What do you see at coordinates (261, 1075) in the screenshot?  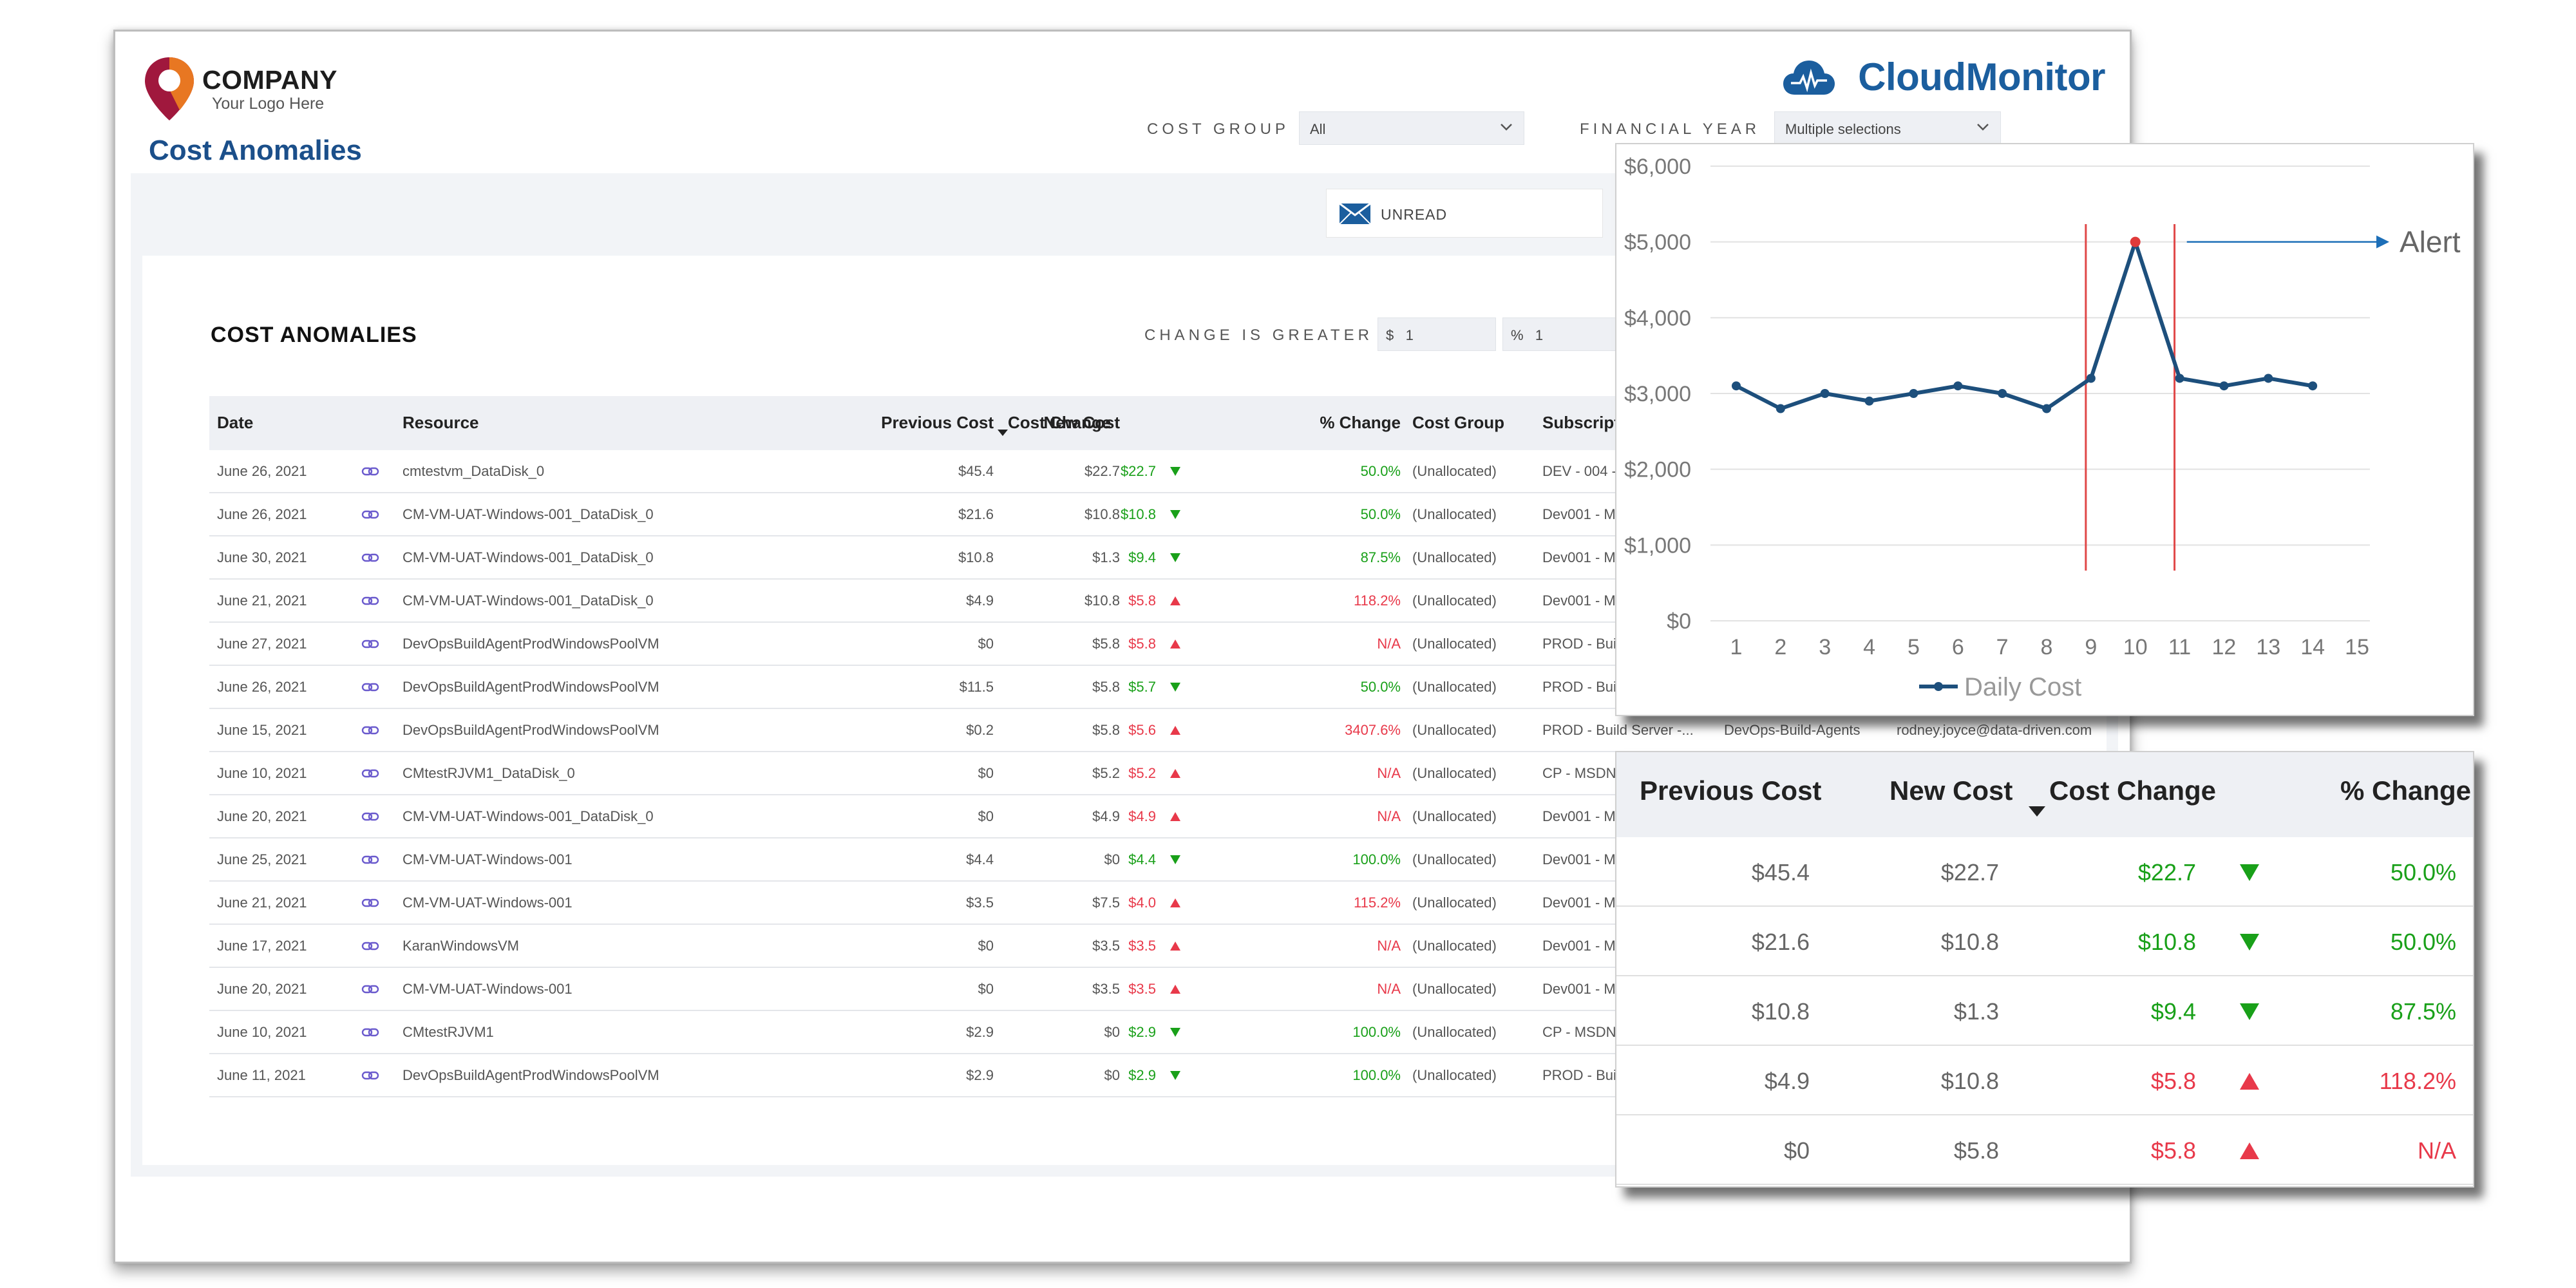 I see `cell-date: June 11, 2021` at bounding box center [261, 1075].